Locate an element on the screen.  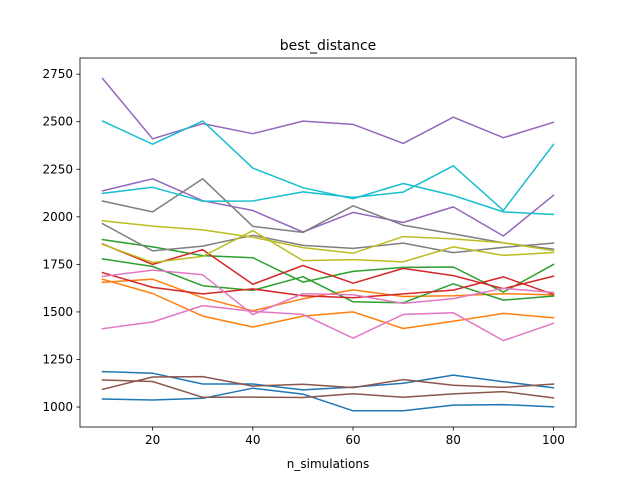
x-tick-label: 80 is located at coordinates (453, 440).